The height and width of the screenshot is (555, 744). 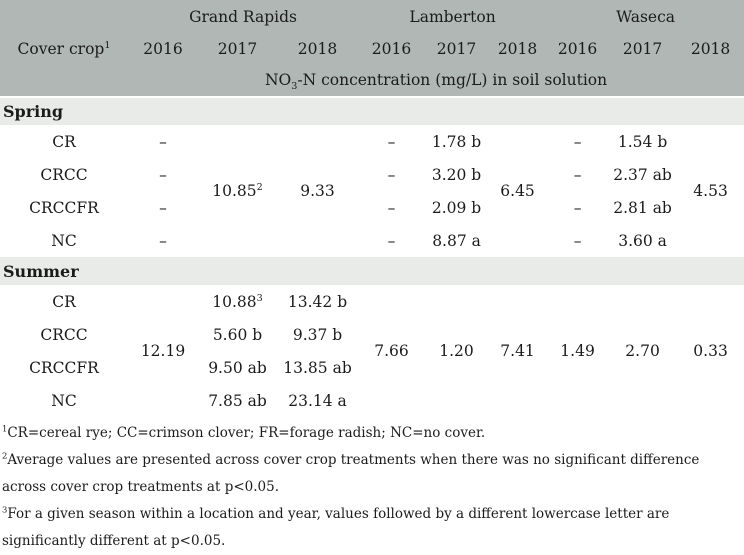 I want to click on year-header-gr-2018: 2018, so click(x=318, y=48).